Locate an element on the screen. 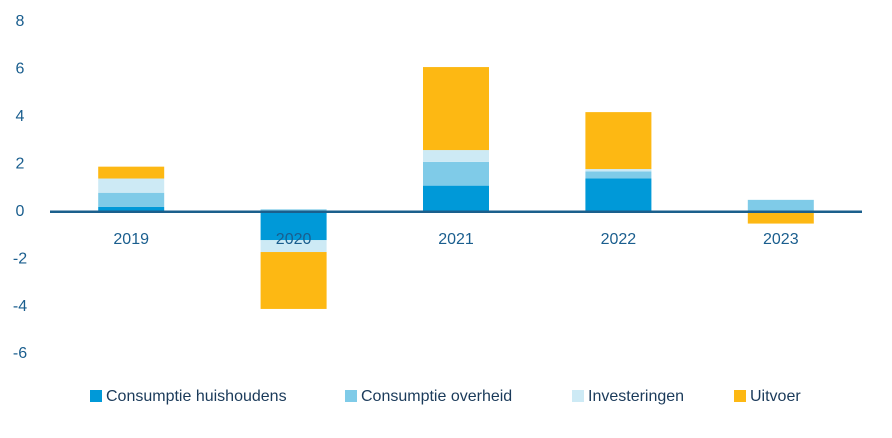  y-tick-label: 8 is located at coordinates (20, 21).